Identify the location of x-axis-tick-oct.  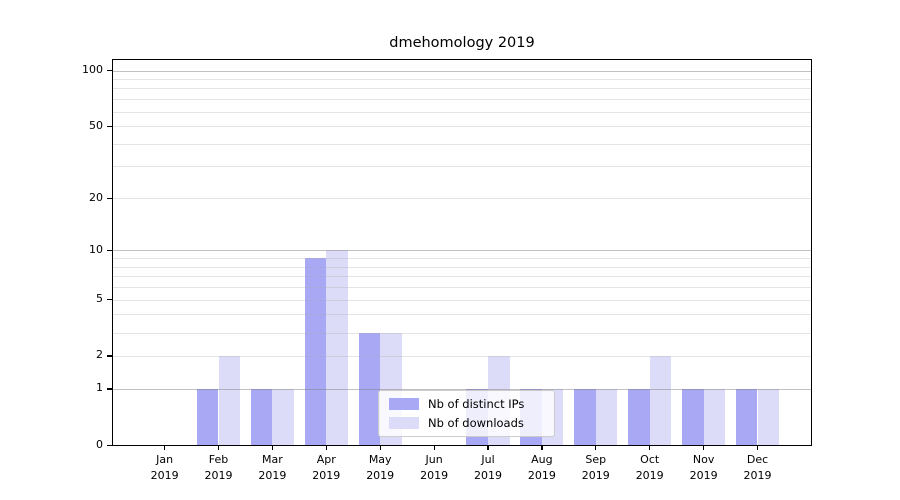
(650, 447).